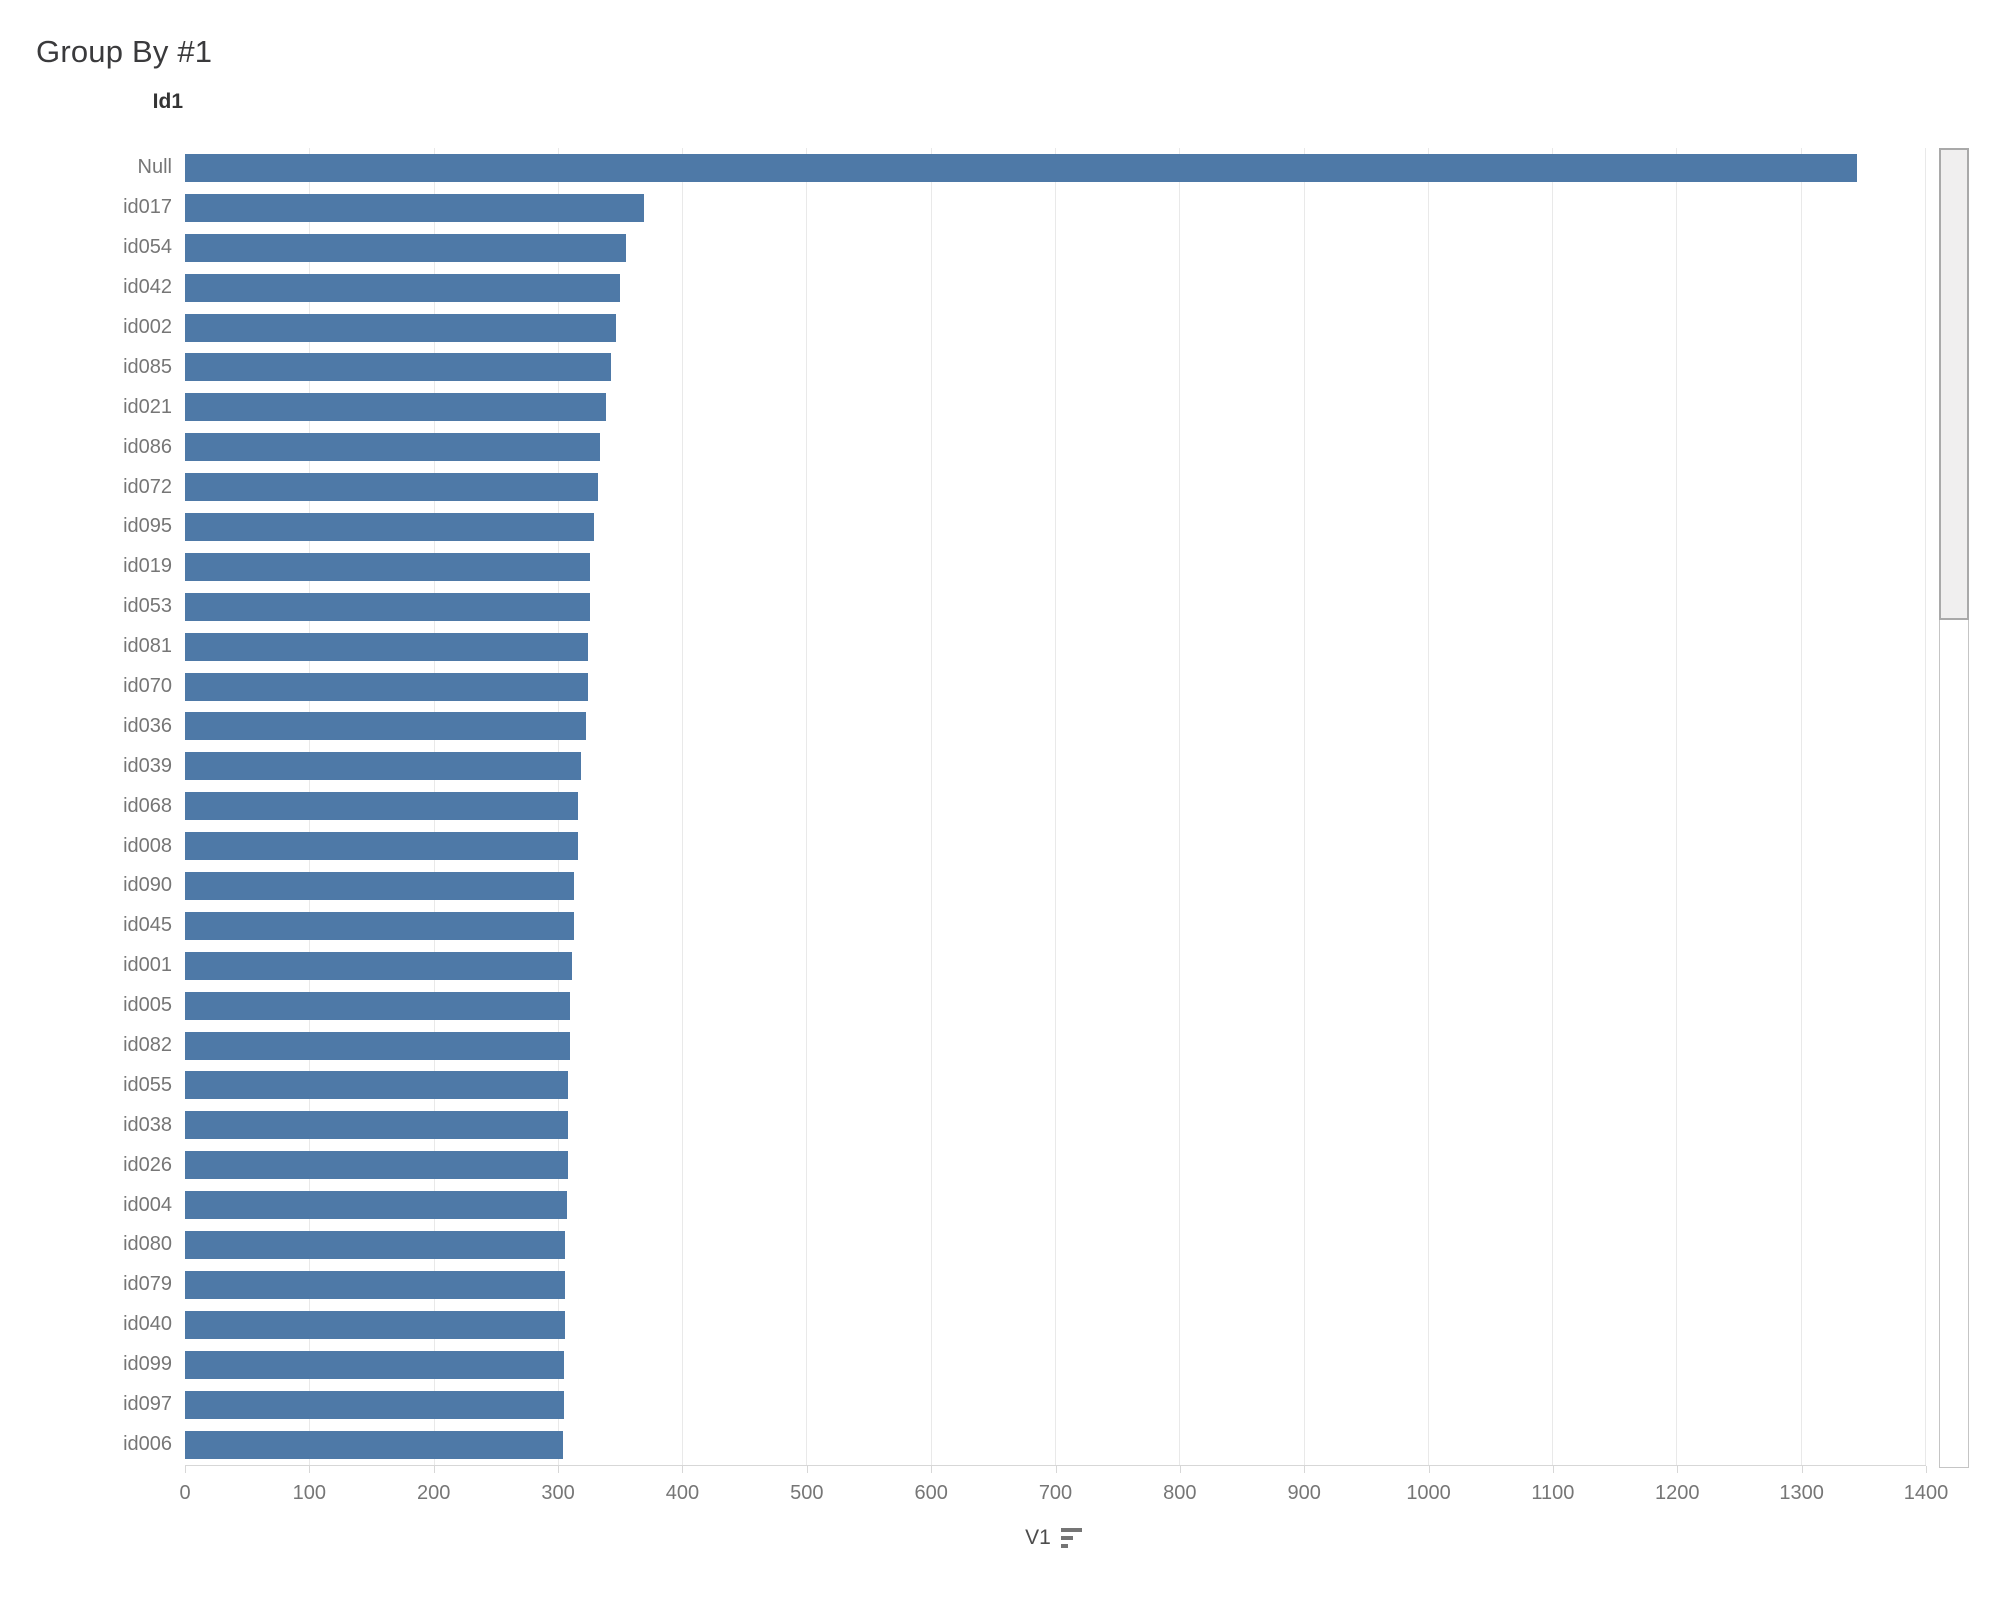 The height and width of the screenshot is (1600, 2000). I want to click on scrollbar-thumb, so click(1954, 384).